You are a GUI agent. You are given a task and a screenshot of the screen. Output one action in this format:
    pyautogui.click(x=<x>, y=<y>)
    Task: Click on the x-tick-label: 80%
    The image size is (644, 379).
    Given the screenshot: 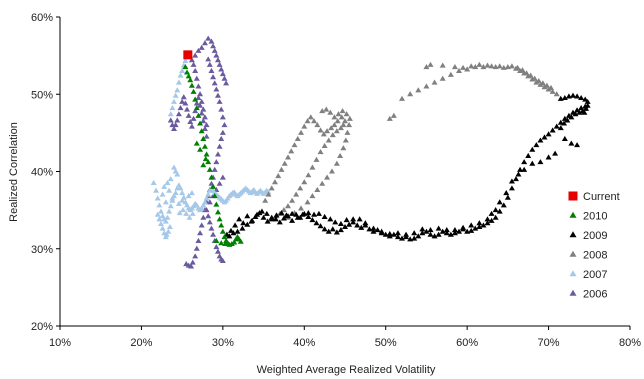 What is the action you would take?
    pyautogui.click(x=630, y=343)
    